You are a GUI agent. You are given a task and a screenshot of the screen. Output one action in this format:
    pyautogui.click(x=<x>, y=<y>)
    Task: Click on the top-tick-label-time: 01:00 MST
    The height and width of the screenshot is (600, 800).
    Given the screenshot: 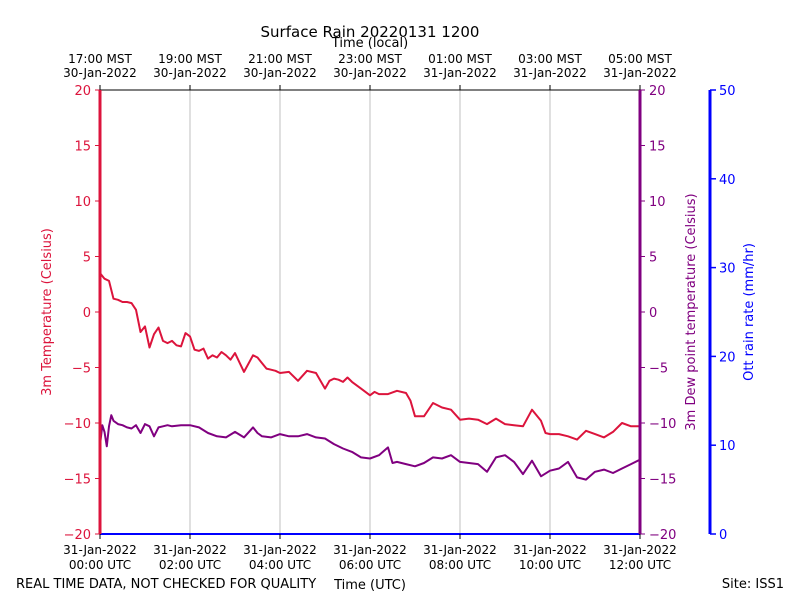 What is the action you would take?
    pyautogui.click(x=460, y=59)
    